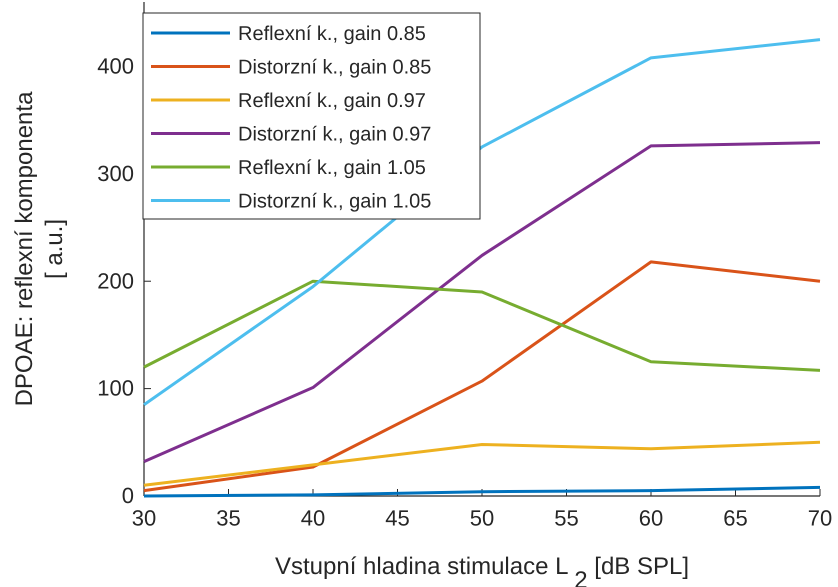  What do you see at coordinates (313, 518) in the screenshot?
I see `x-tick-label: 40` at bounding box center [313, 518].